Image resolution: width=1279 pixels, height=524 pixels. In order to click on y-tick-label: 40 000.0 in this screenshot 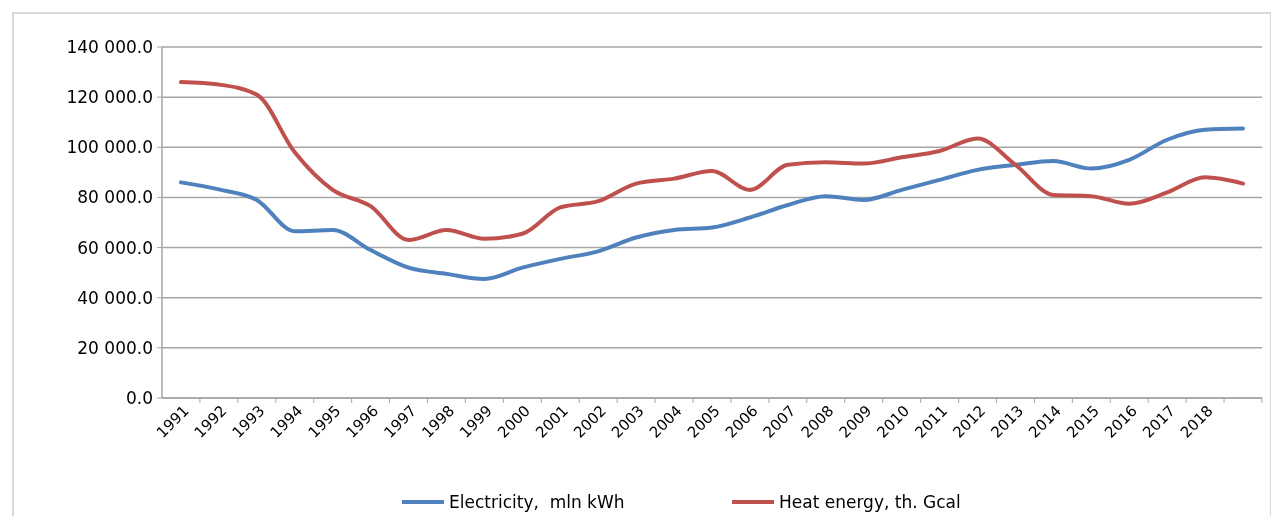, I will do `click(115, 297)`.